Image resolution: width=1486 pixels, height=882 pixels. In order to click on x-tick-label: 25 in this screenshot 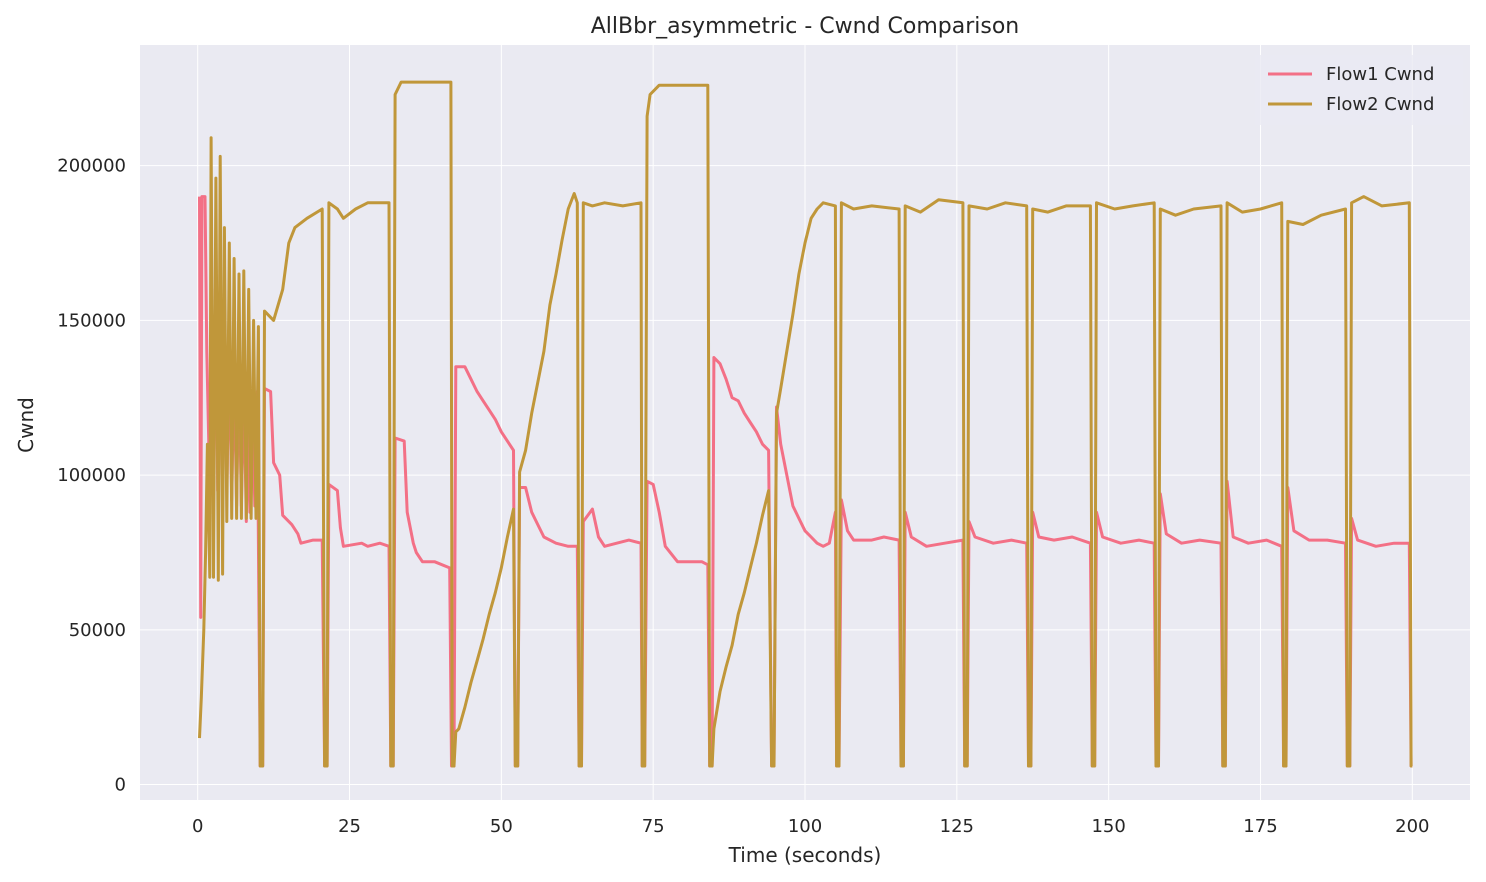, I will do `click(349, 826)`.